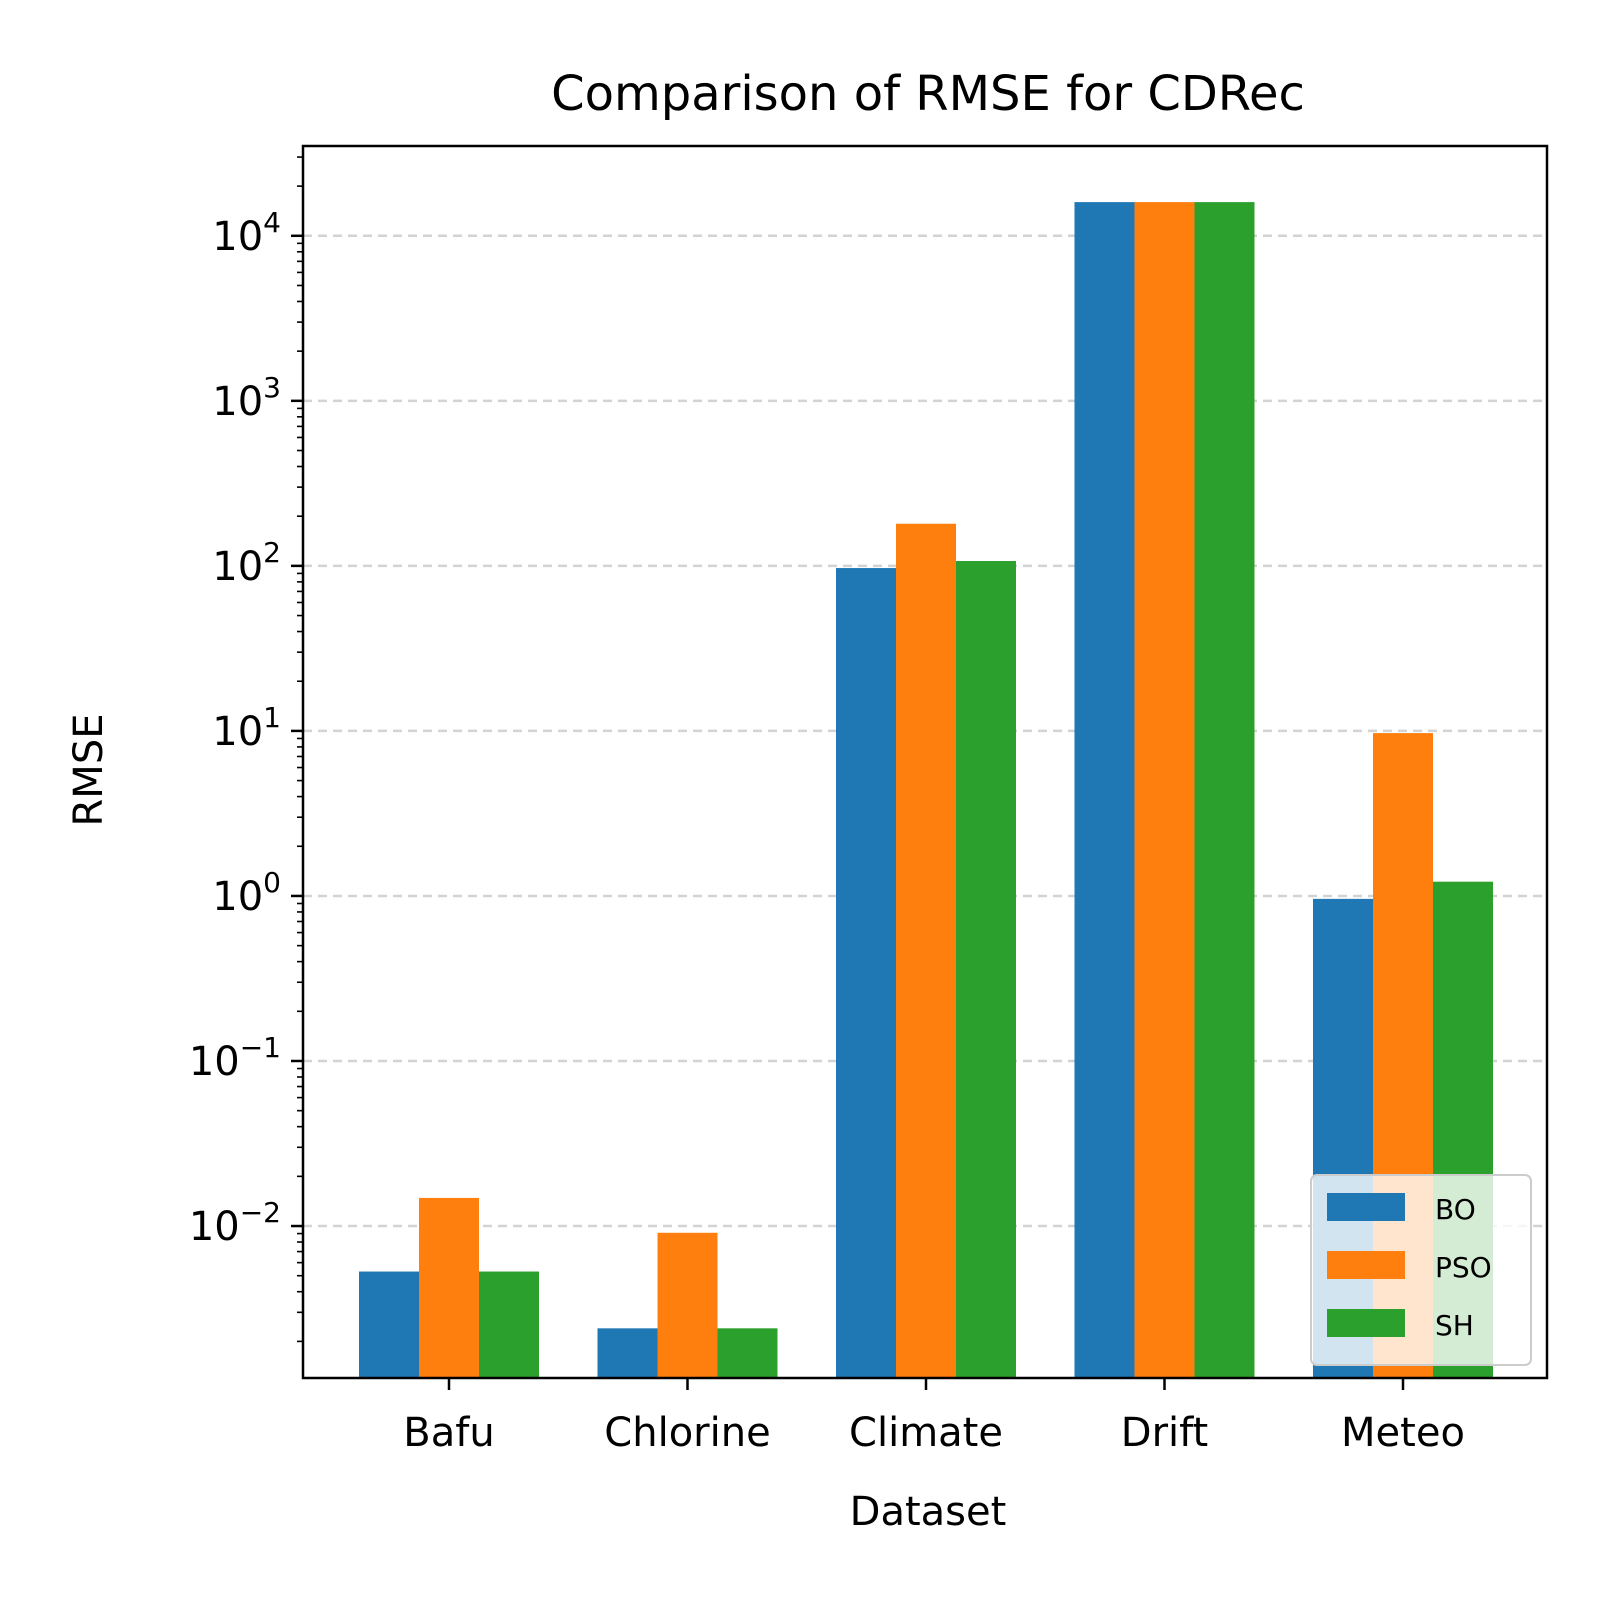 This screenshot has height=1600, width=1600. What do you see at coordinates (687, 1305) in the screenshot?
I see `bar-pso-chlorine` at bounding box center [687, 1305].